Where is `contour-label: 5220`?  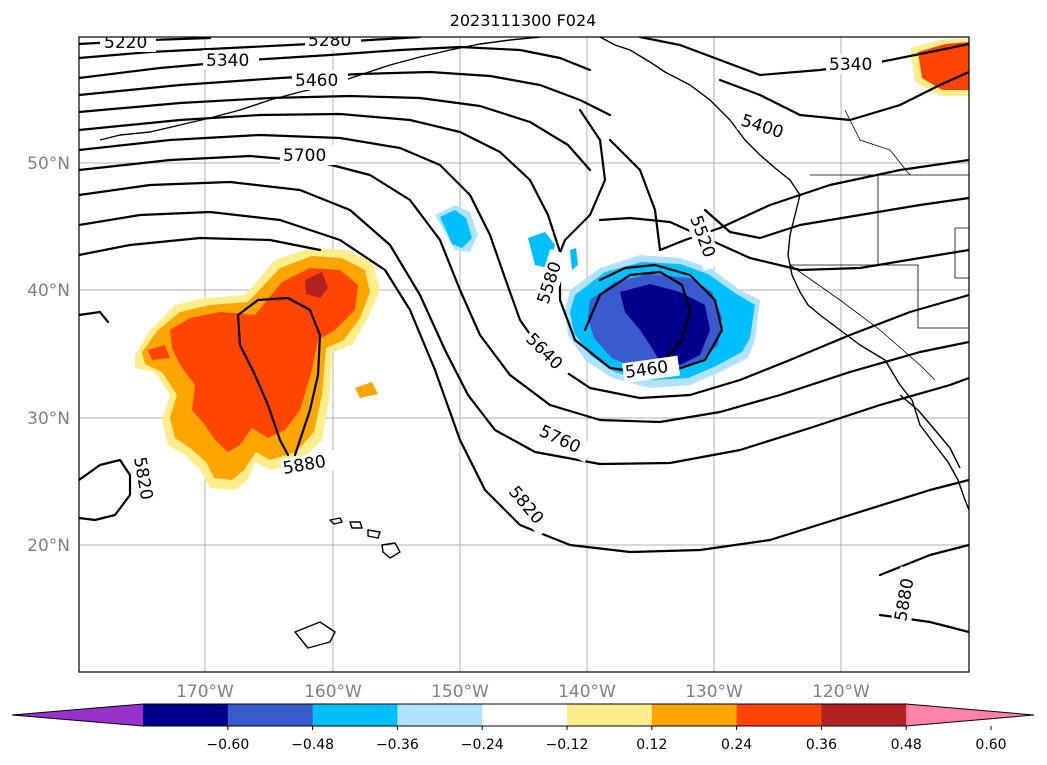
contour-label: 5220 is located at coordinates (125, 43).